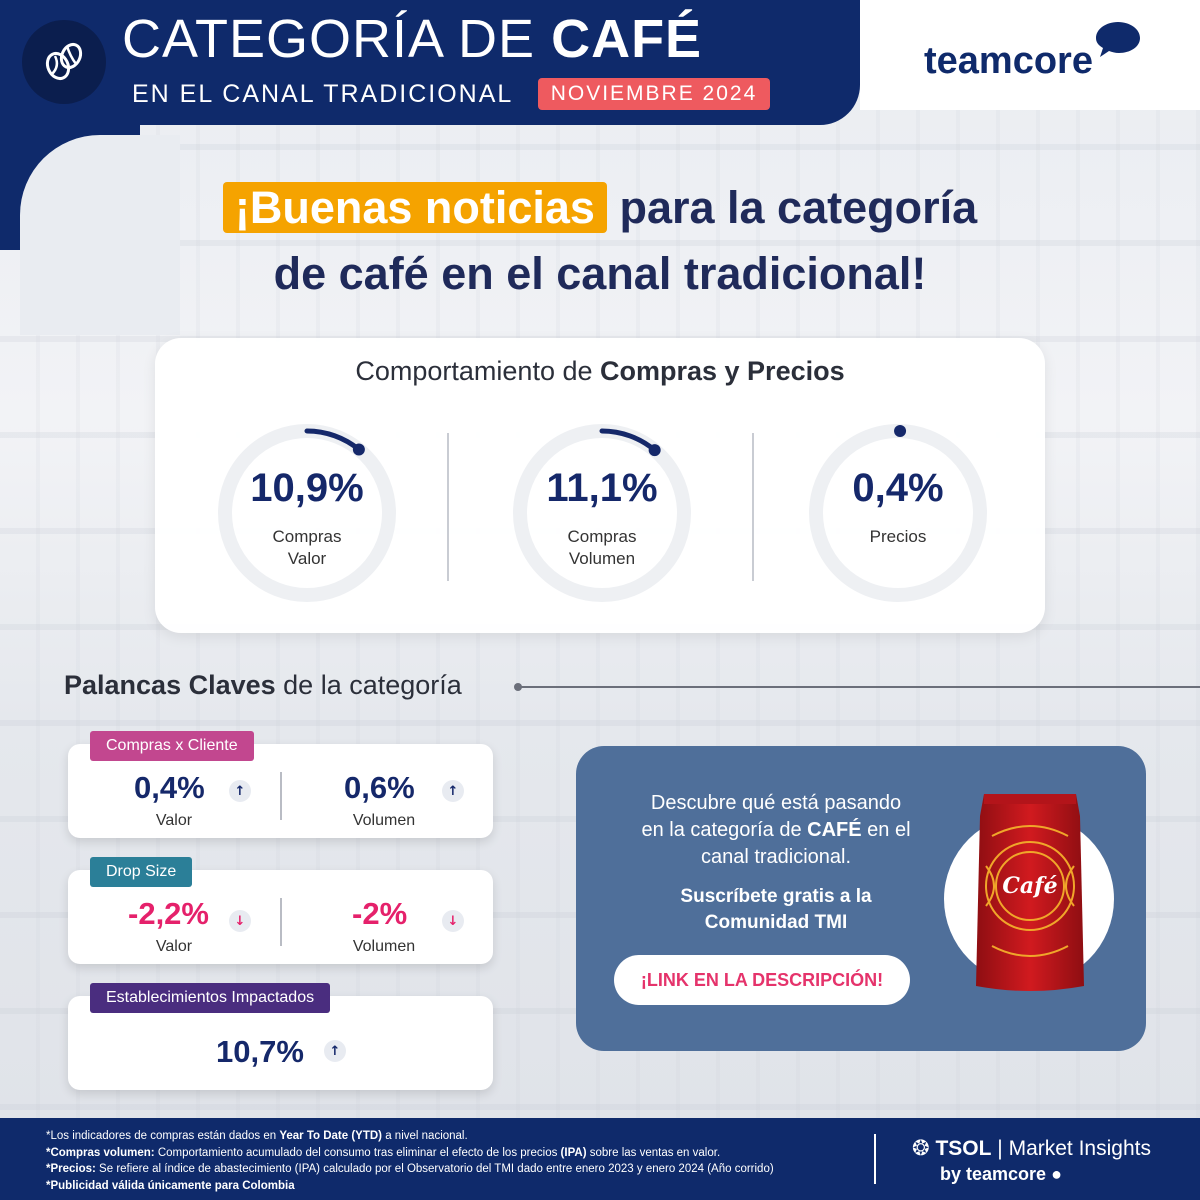 Image resolution: width=1200 pixels, height=1200 pixels. What do you see at coordinates (168, 913) in the screenshot?
I see `lever-valor: -2,2%` at bounding box center [168, 913].